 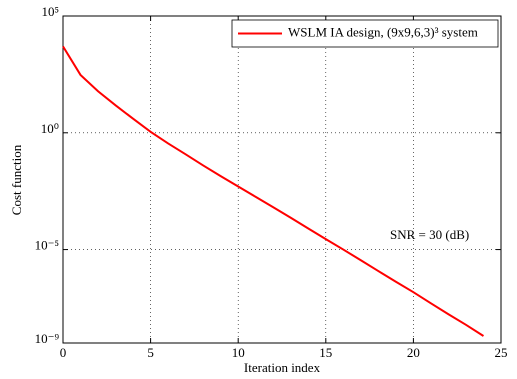 What do you see at coordinates (501, 352) in the screenshot?
I see `x-tick-label: 25` at bounding box center [501, 352].